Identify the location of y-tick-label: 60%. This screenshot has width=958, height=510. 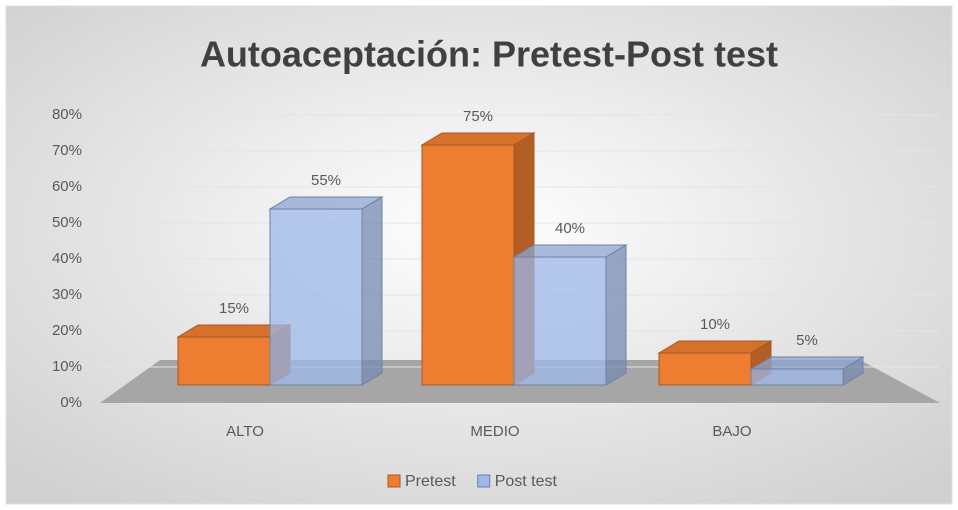
(67, 186).